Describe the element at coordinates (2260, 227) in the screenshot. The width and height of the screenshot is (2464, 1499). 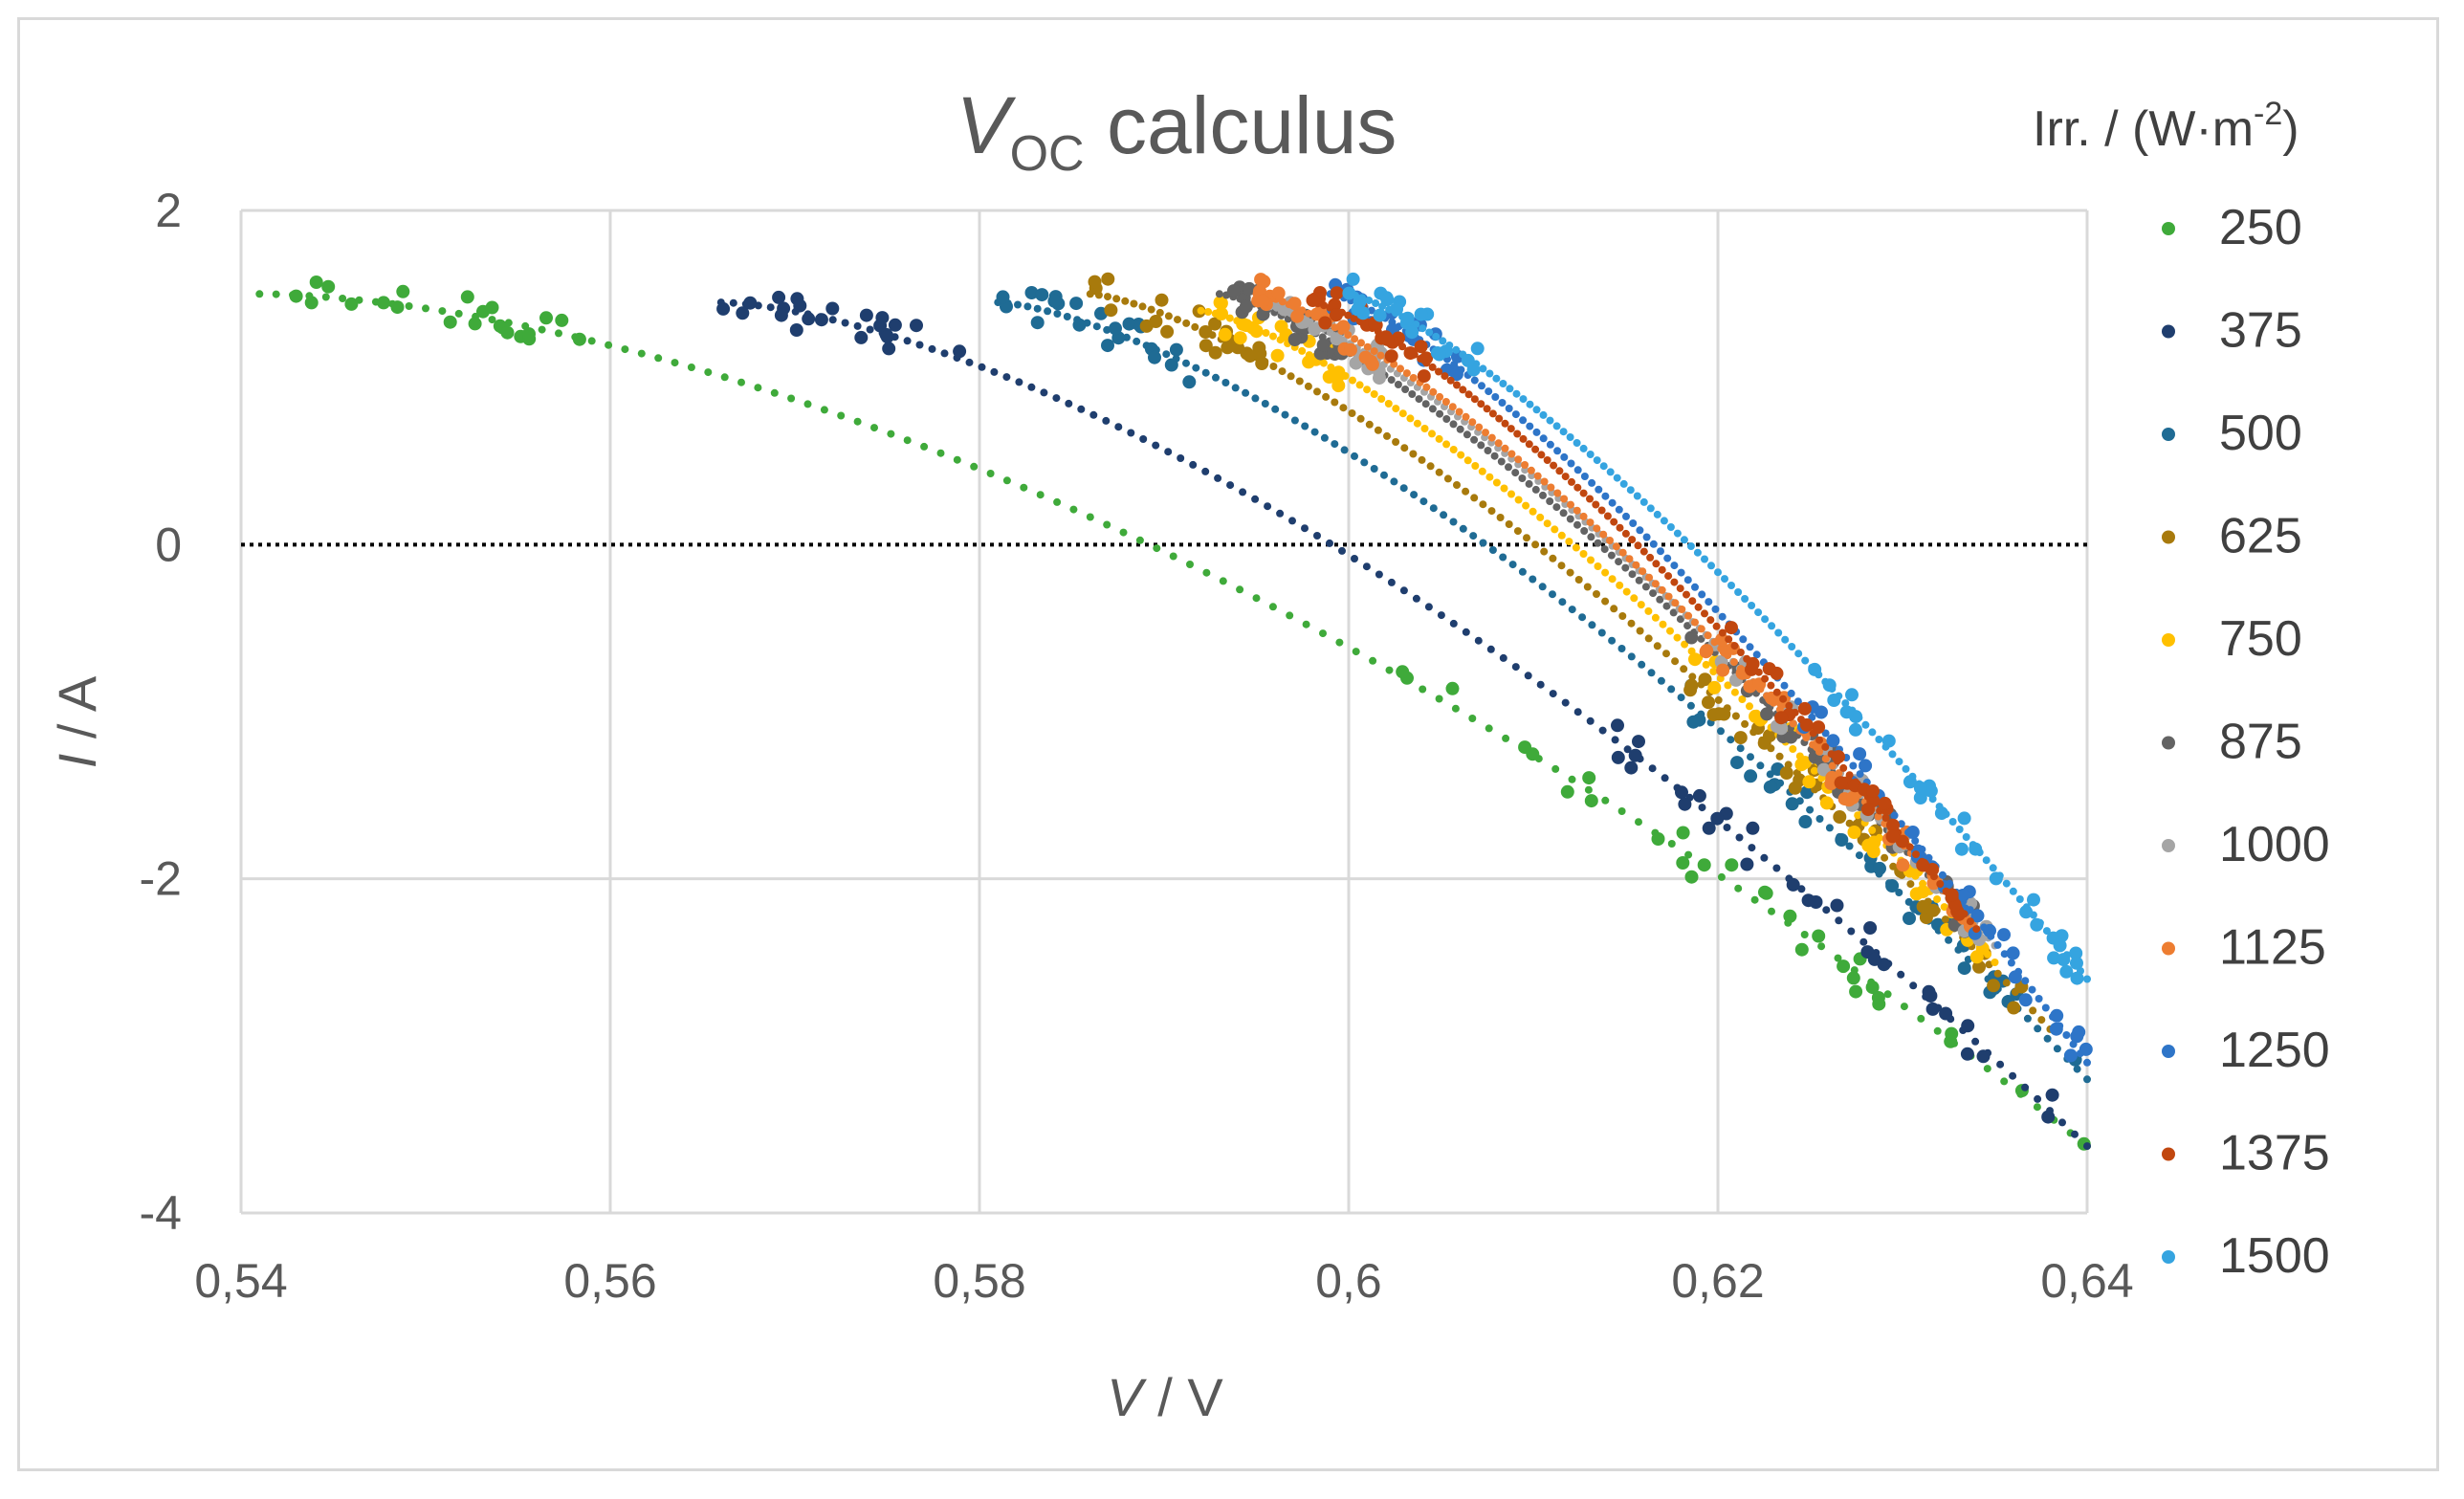
I see `legend-label-250: 250` at that location.